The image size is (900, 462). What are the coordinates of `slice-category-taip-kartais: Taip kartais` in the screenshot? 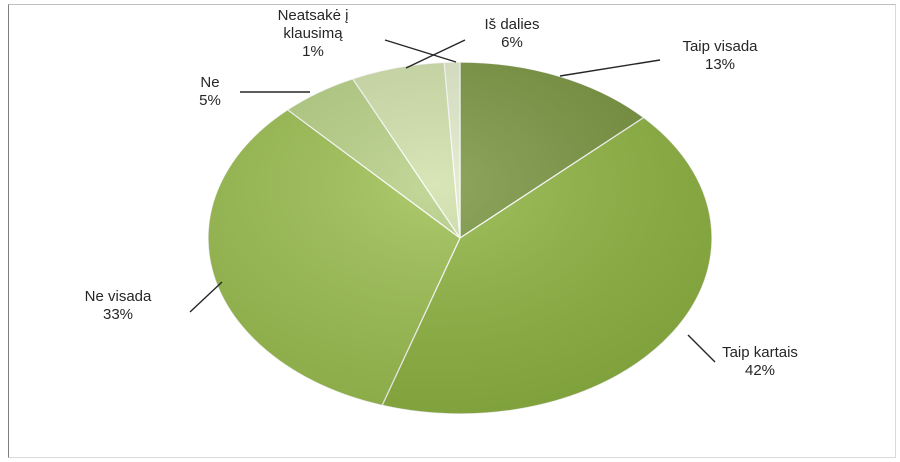 It's located at (760, 352).